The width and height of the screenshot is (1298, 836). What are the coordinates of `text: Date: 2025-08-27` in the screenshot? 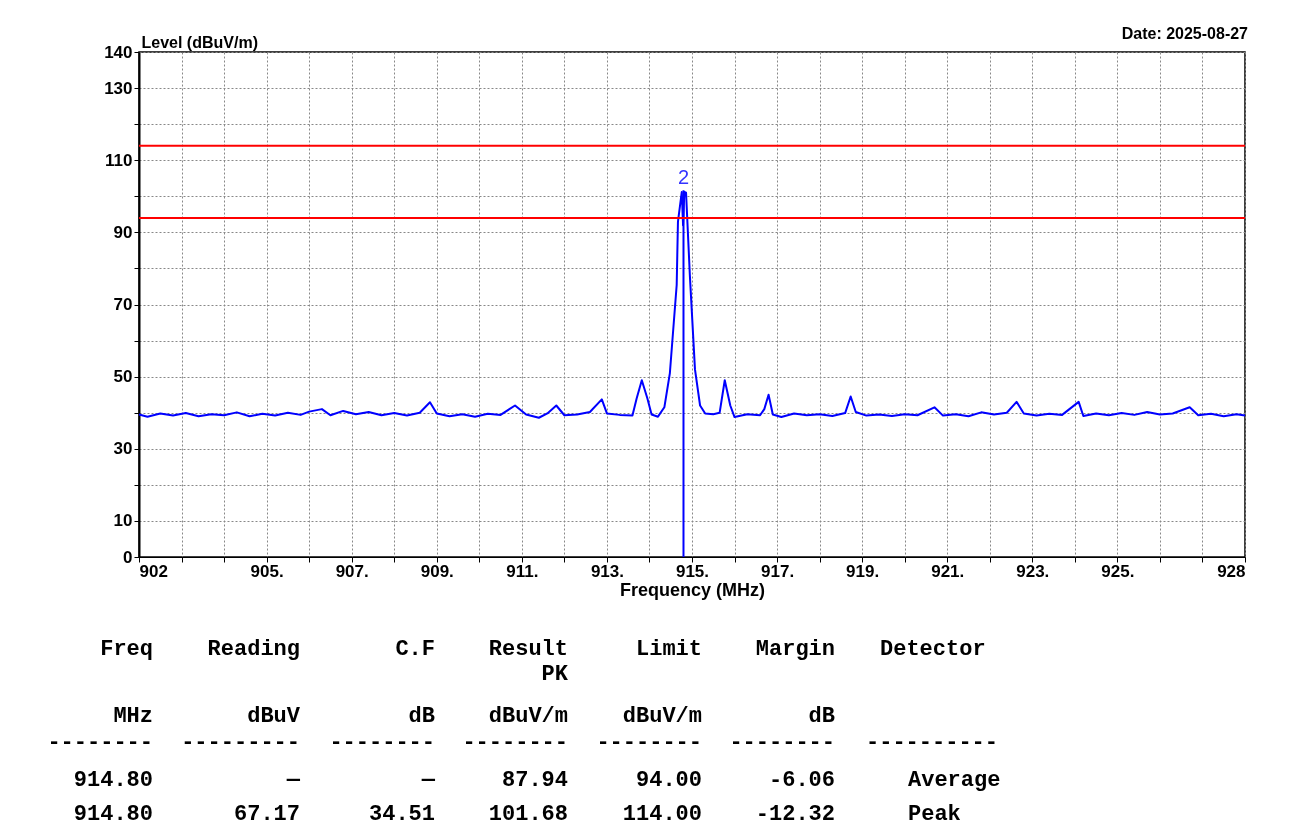 It's located at (1185, 33).